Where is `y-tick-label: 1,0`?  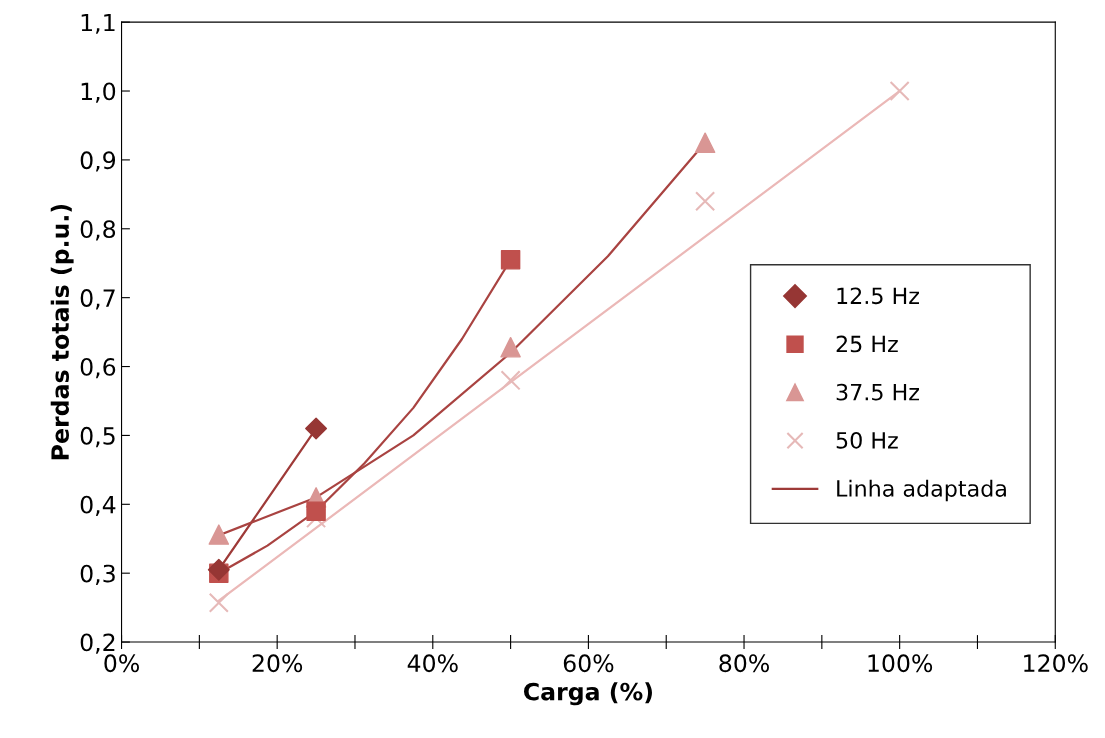 y-tick-label: 1,0 is located at coordinates (98, 92).